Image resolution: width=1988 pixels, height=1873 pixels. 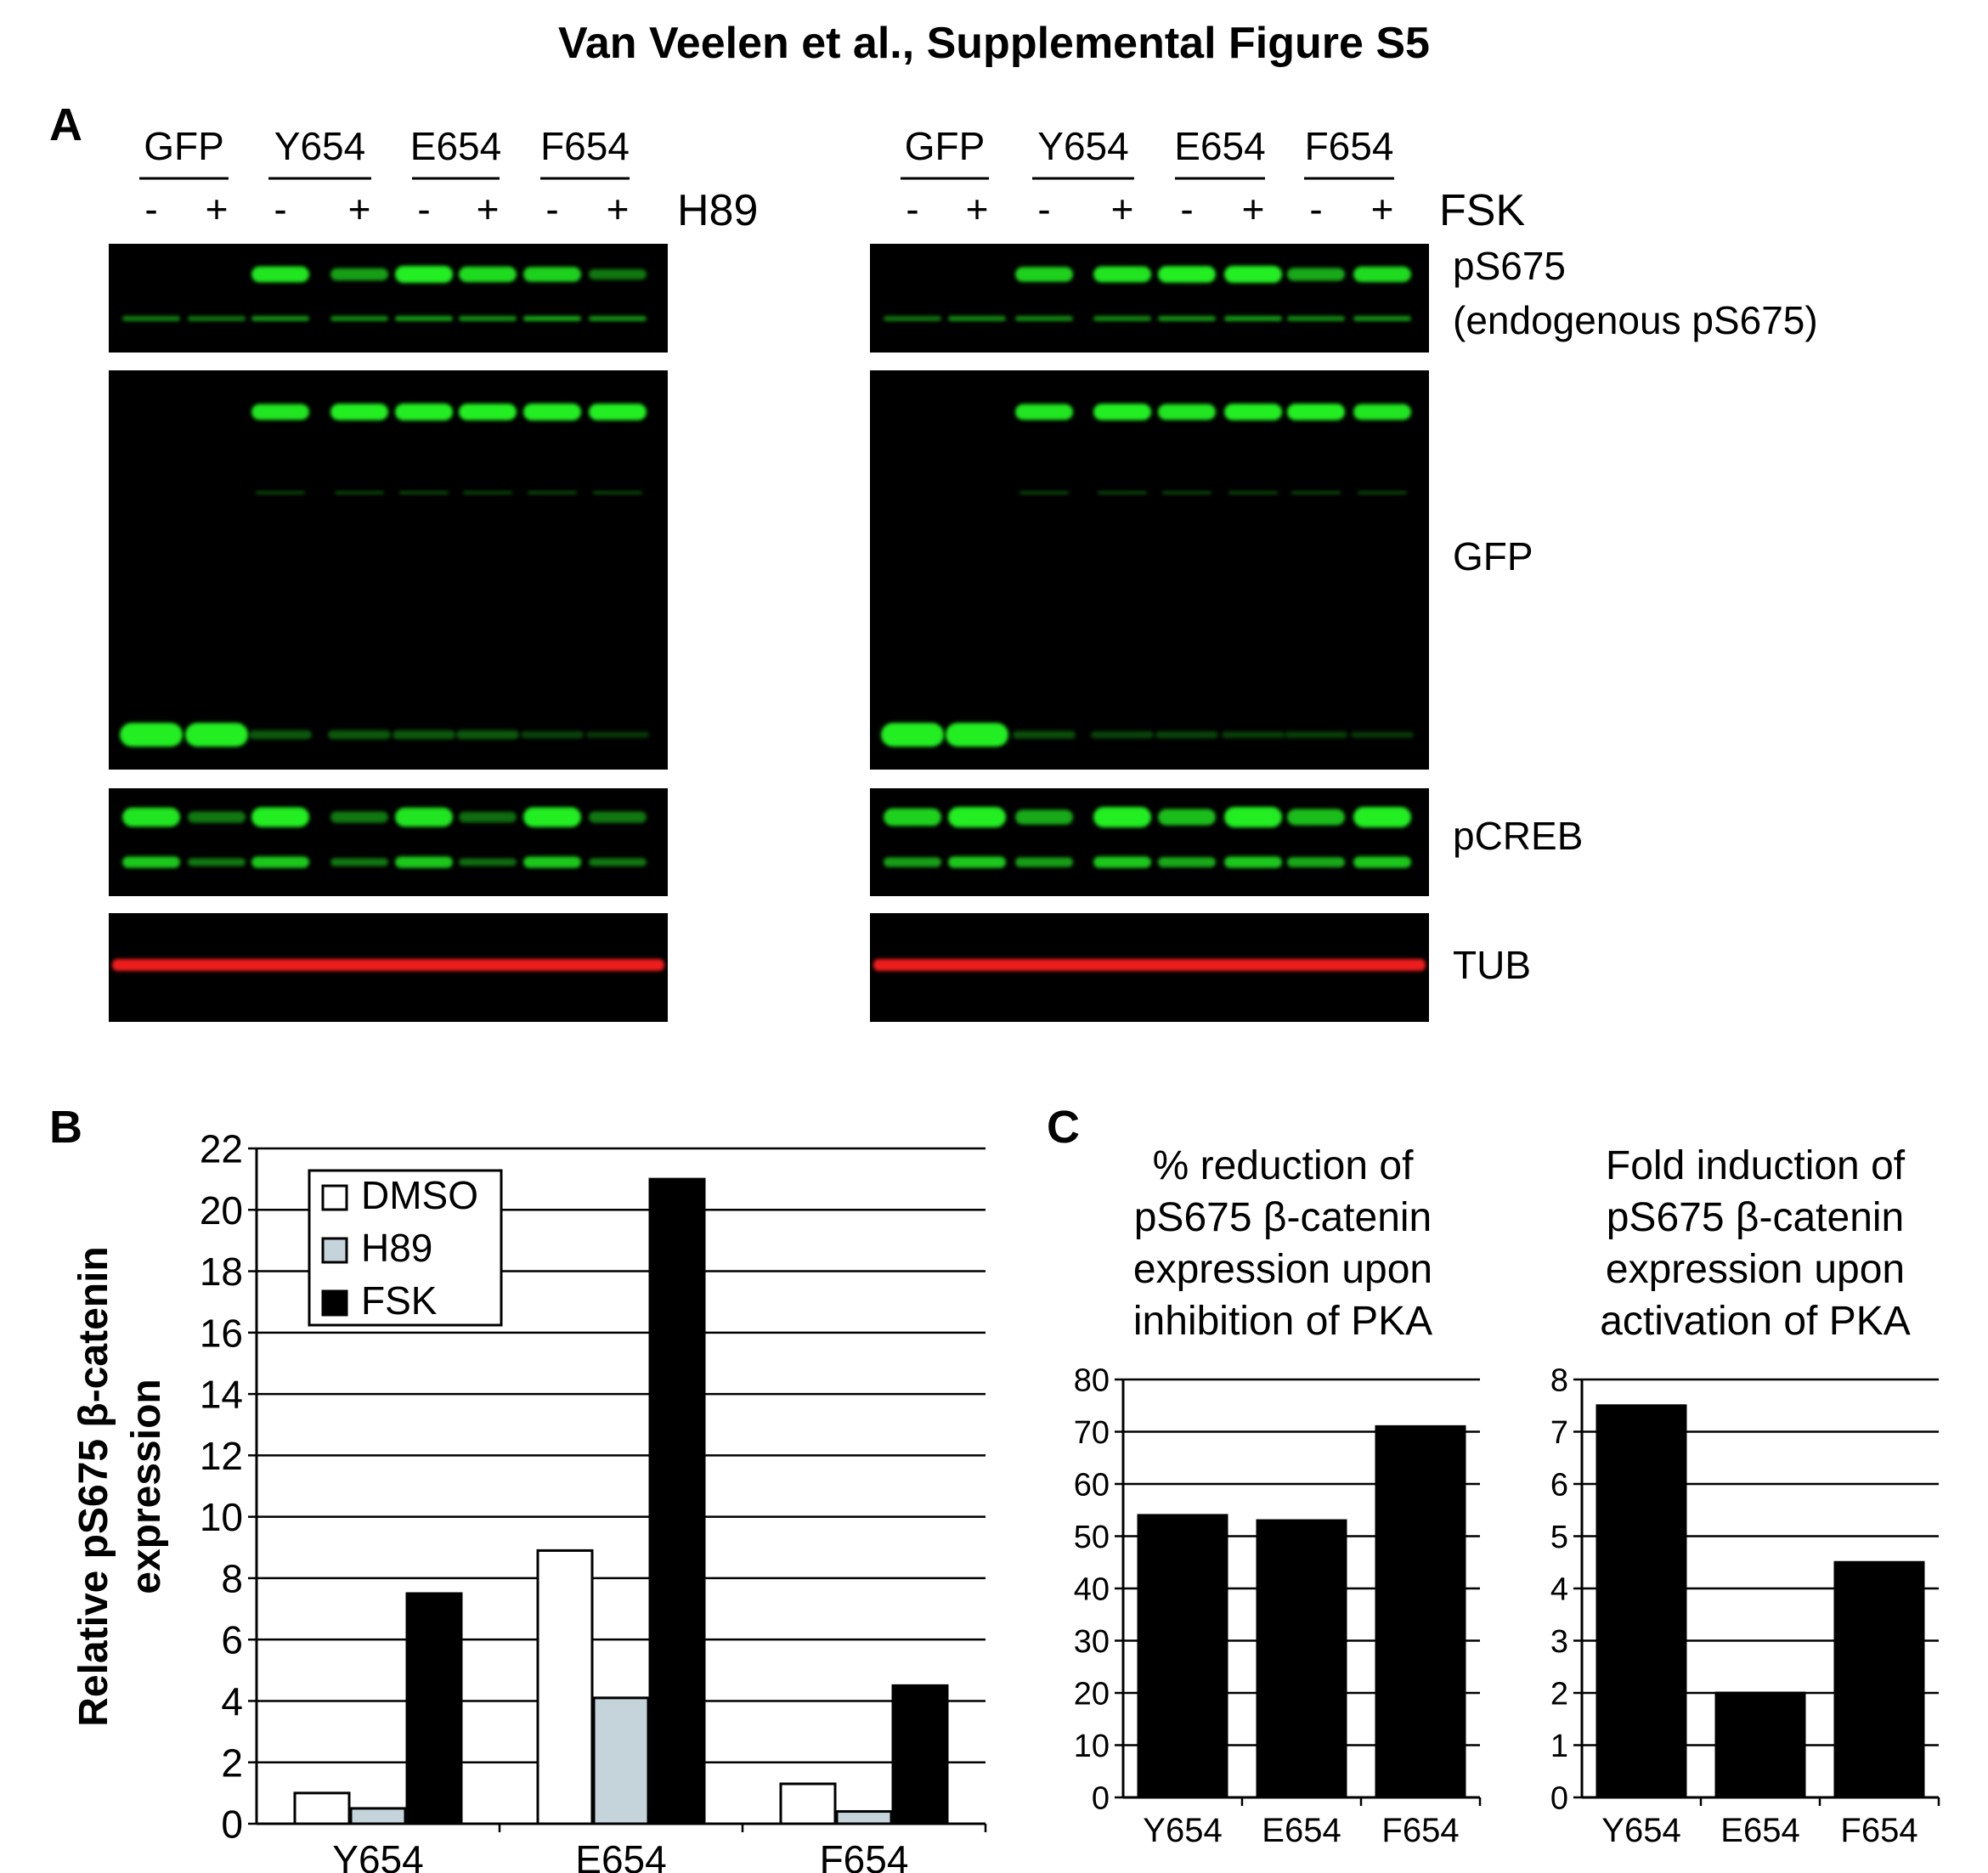 I want to click on y-tick-label: 12, so click(x=221, y=1456).